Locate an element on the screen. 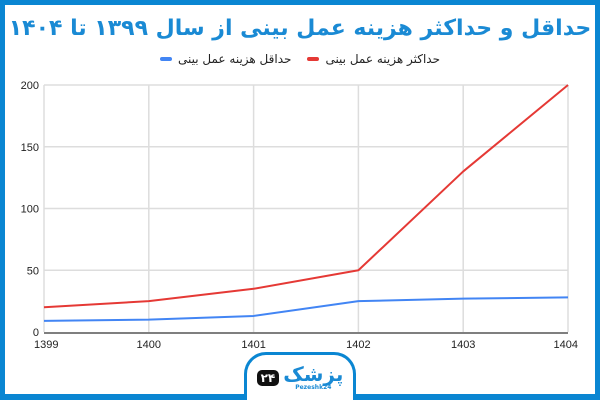  legend-item-min: حداقل هزینه عمل بینی is located at coordinates (225, 59).